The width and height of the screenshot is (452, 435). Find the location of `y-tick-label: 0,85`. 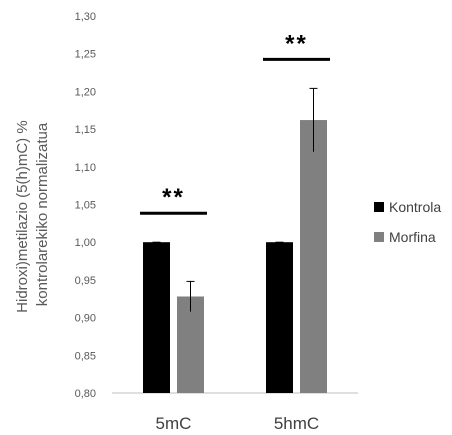

y-tick-label: 0,85 is located at coordinates (85, 356).